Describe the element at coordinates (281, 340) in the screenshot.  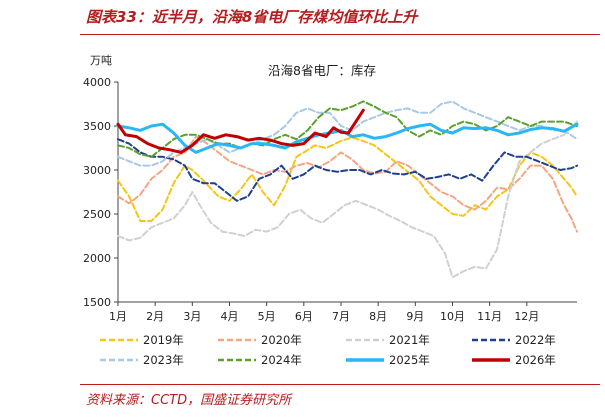
I see `legend-label: 2020年` at that location.